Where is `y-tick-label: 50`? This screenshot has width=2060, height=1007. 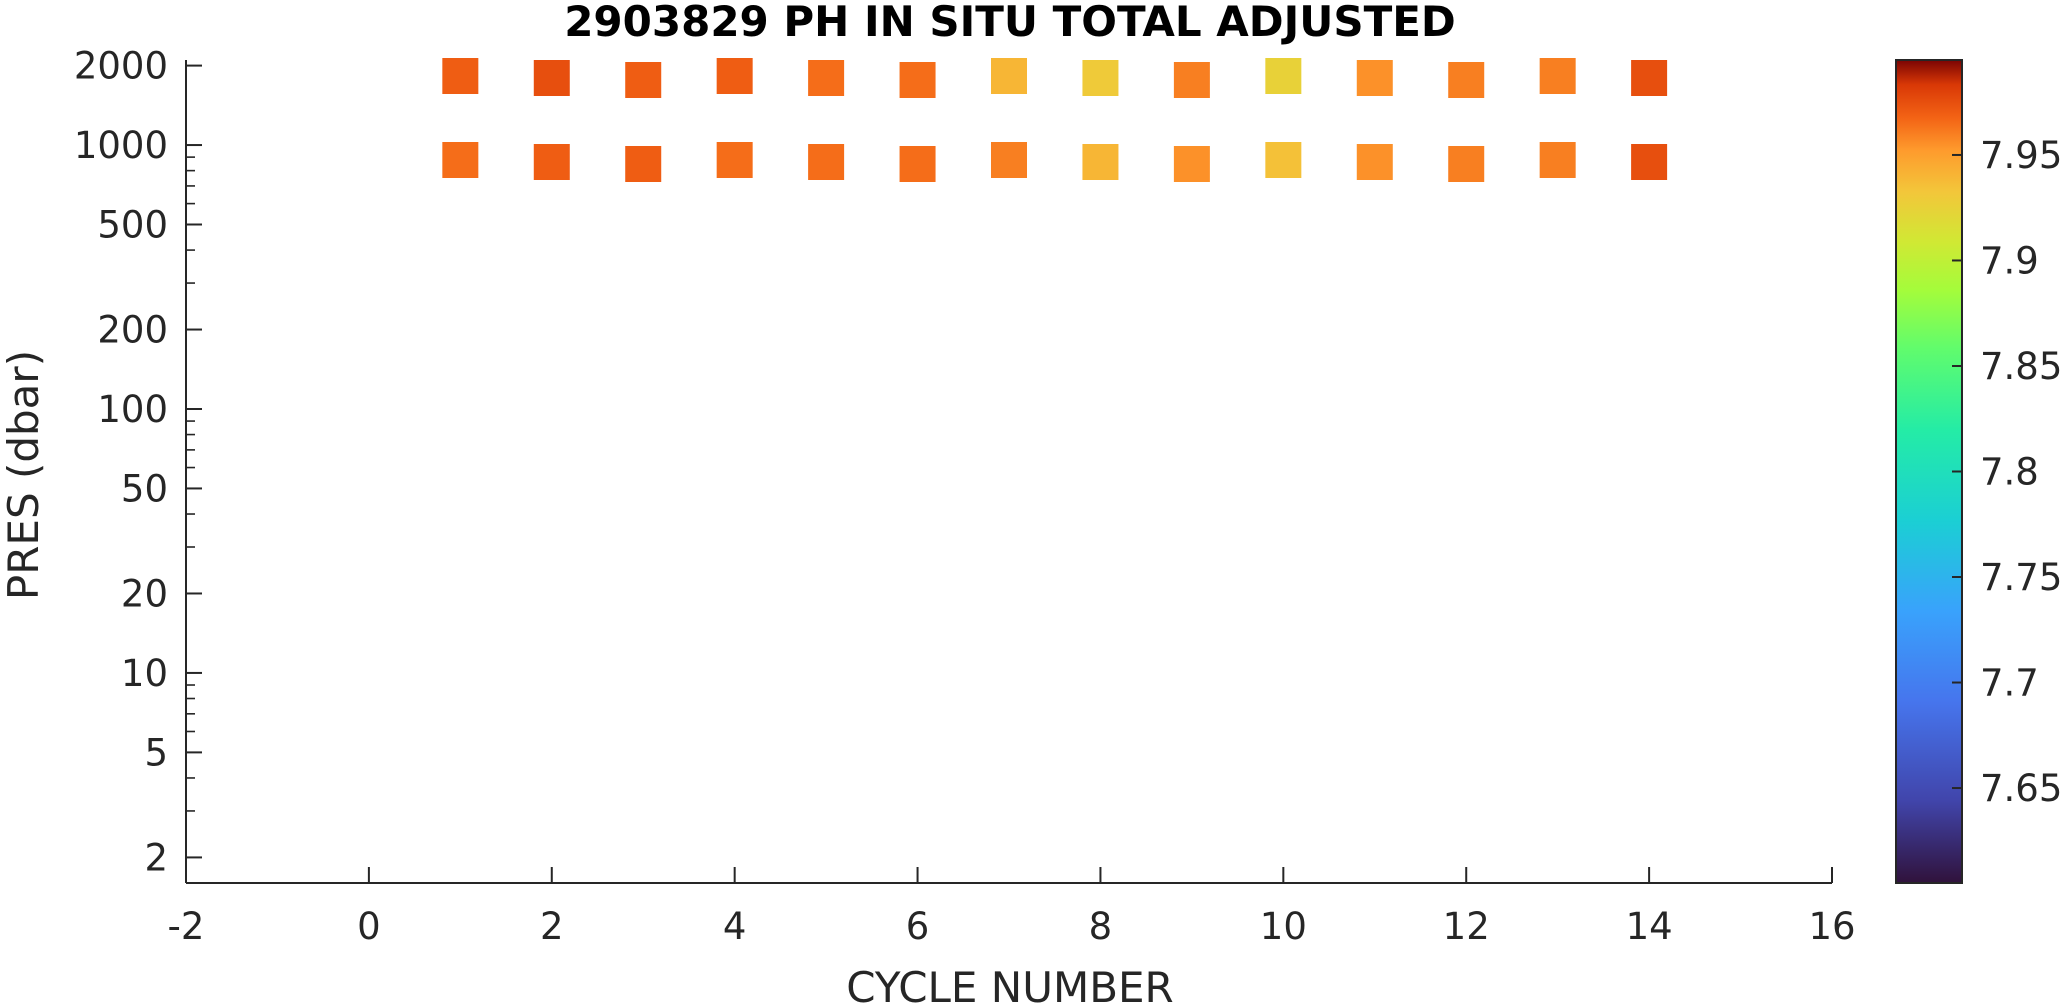 y-tick-label: 50 is located at coordinates (144, 488).